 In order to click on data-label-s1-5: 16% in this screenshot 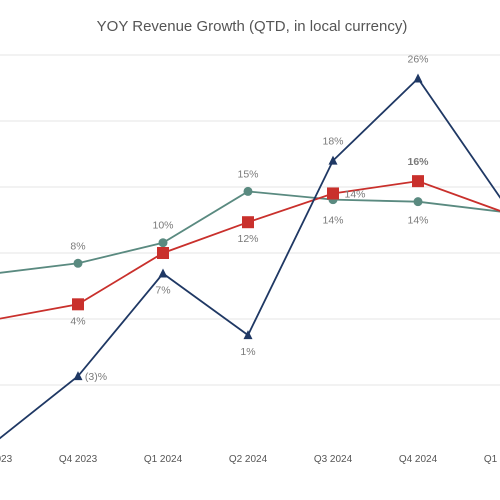, I will do `click(418, 162)`.